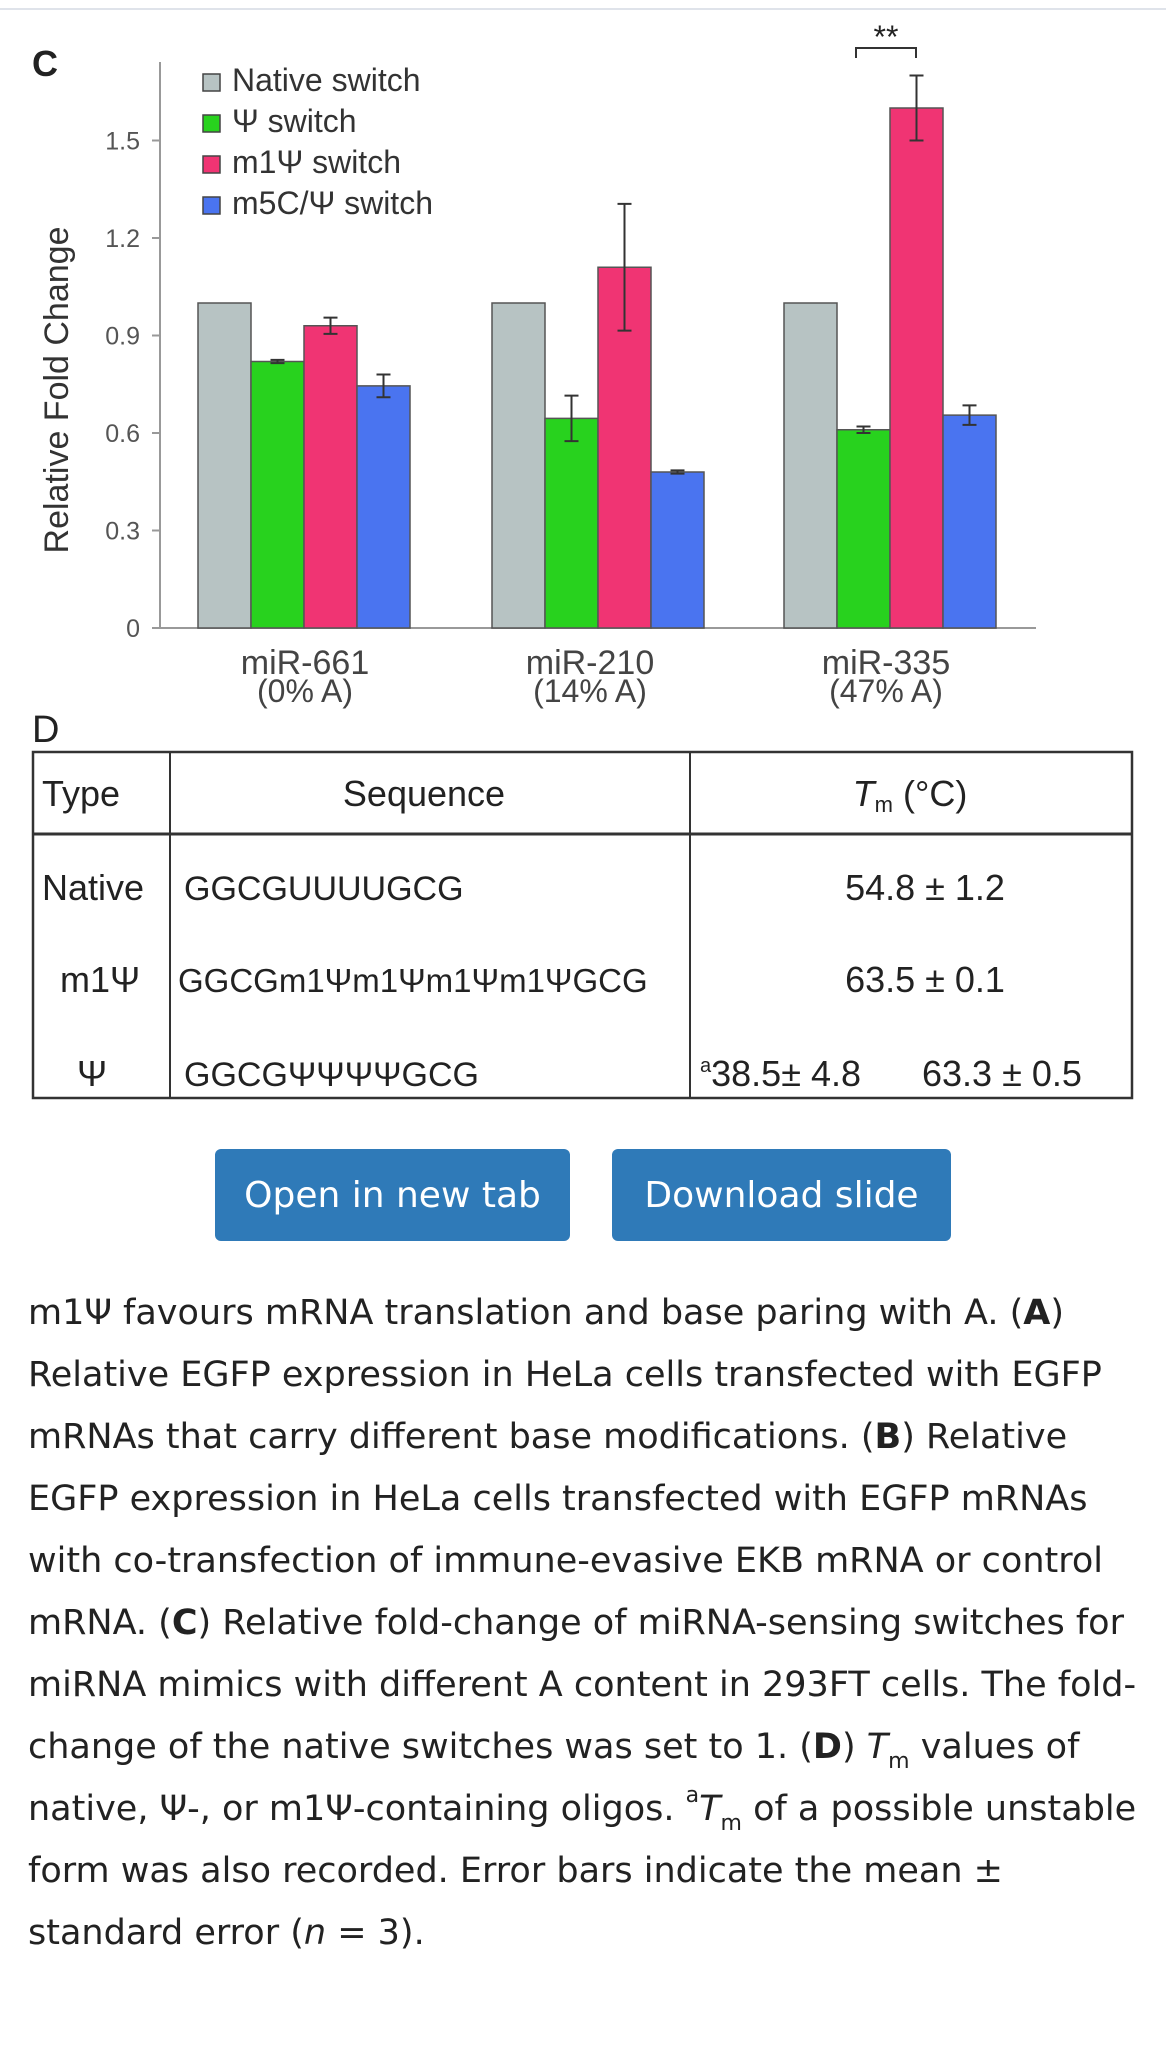  What do you see at coordinates (886, 52) in the screenshot?
I see `significance-bracket` at bounding box center [886, 52].